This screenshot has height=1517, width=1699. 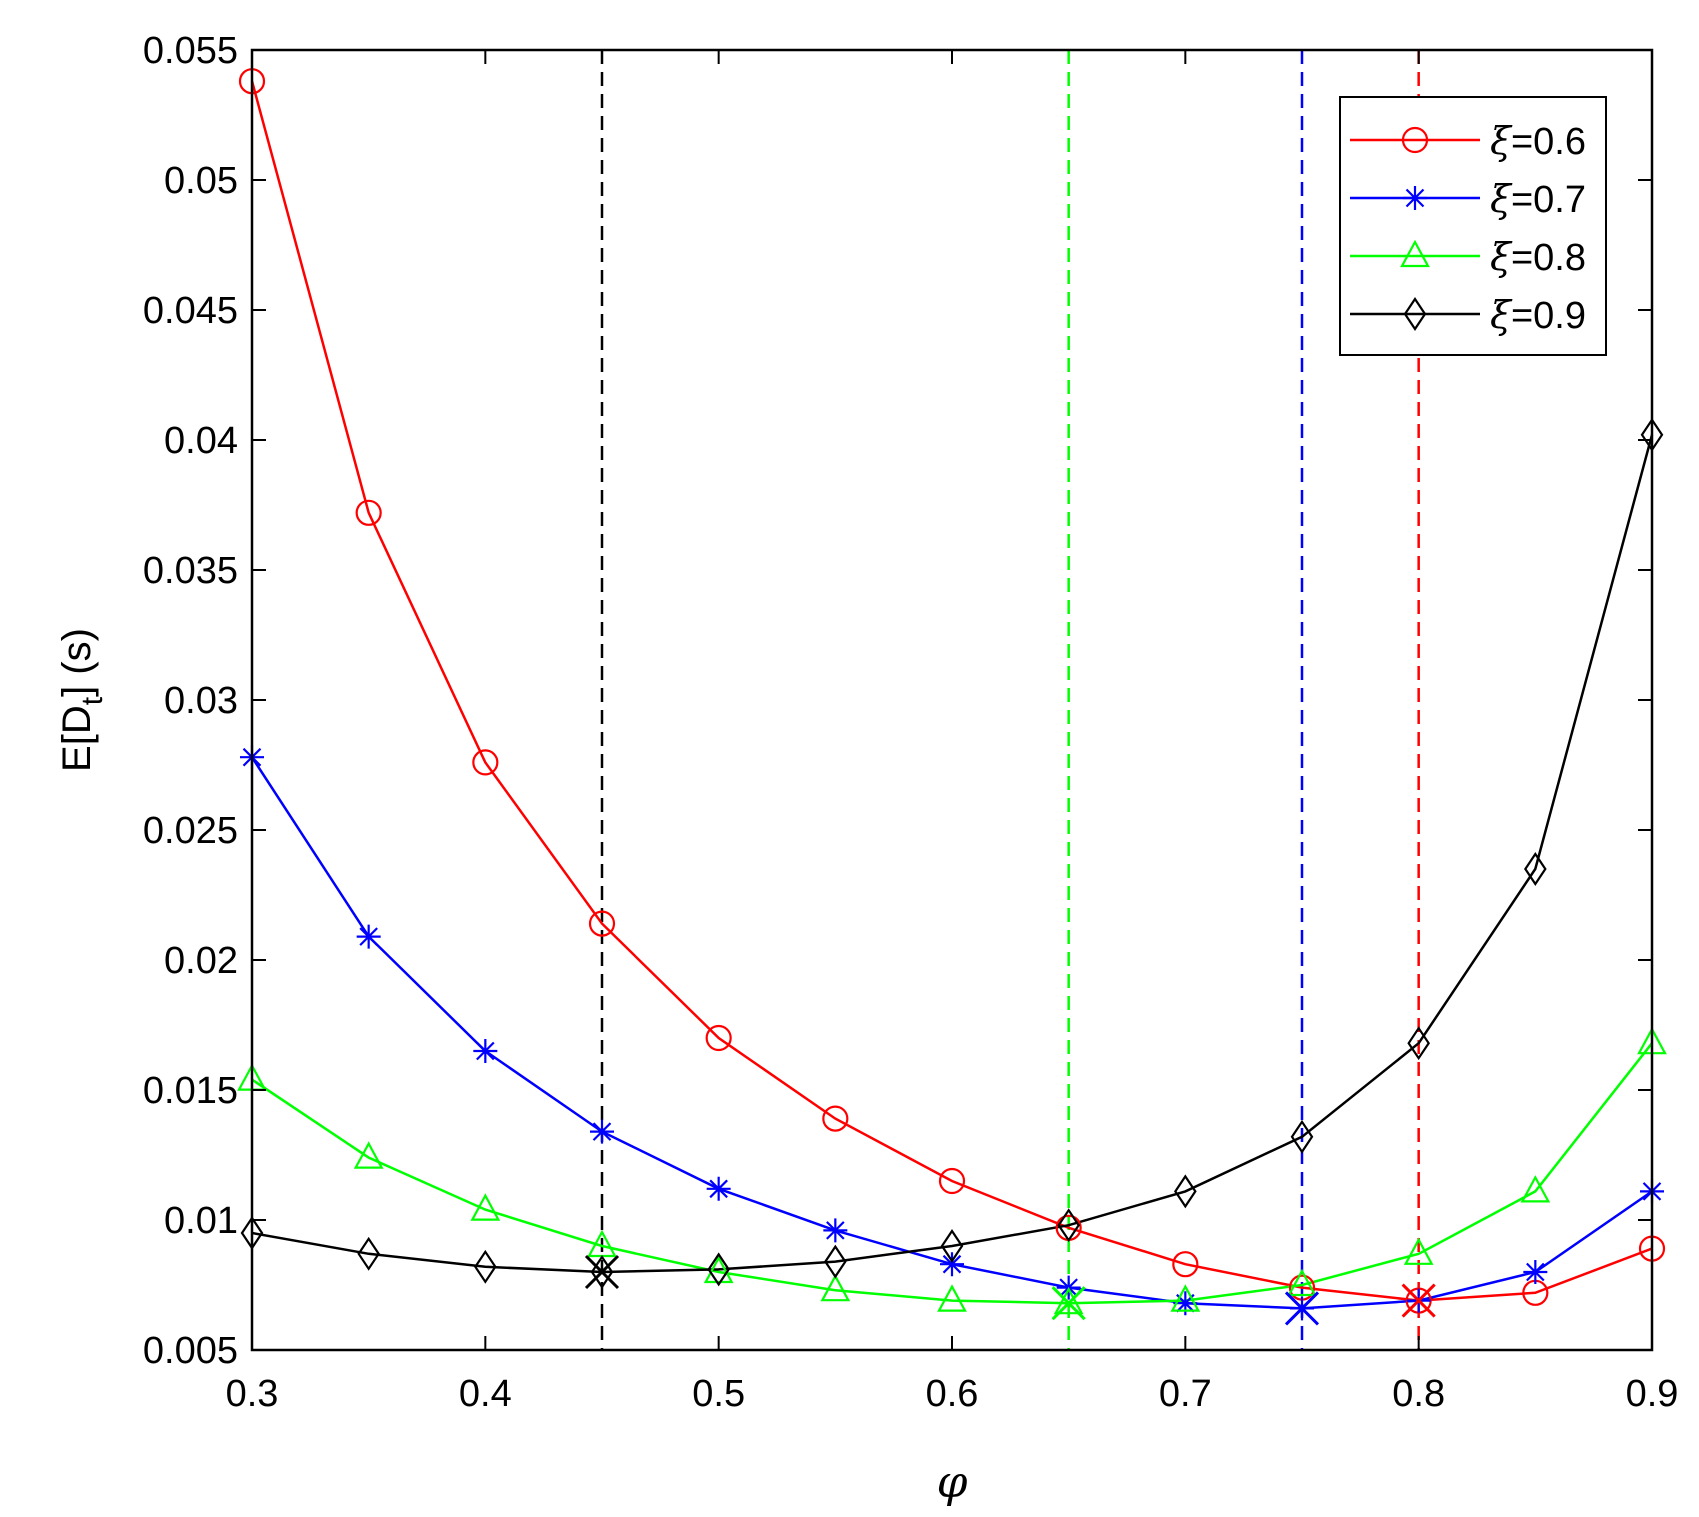 What do you see at coordinates (1185, 1394) in the screenshot?
I see `x-tick-label: 0.7` at bounding box center [1185, 1394].